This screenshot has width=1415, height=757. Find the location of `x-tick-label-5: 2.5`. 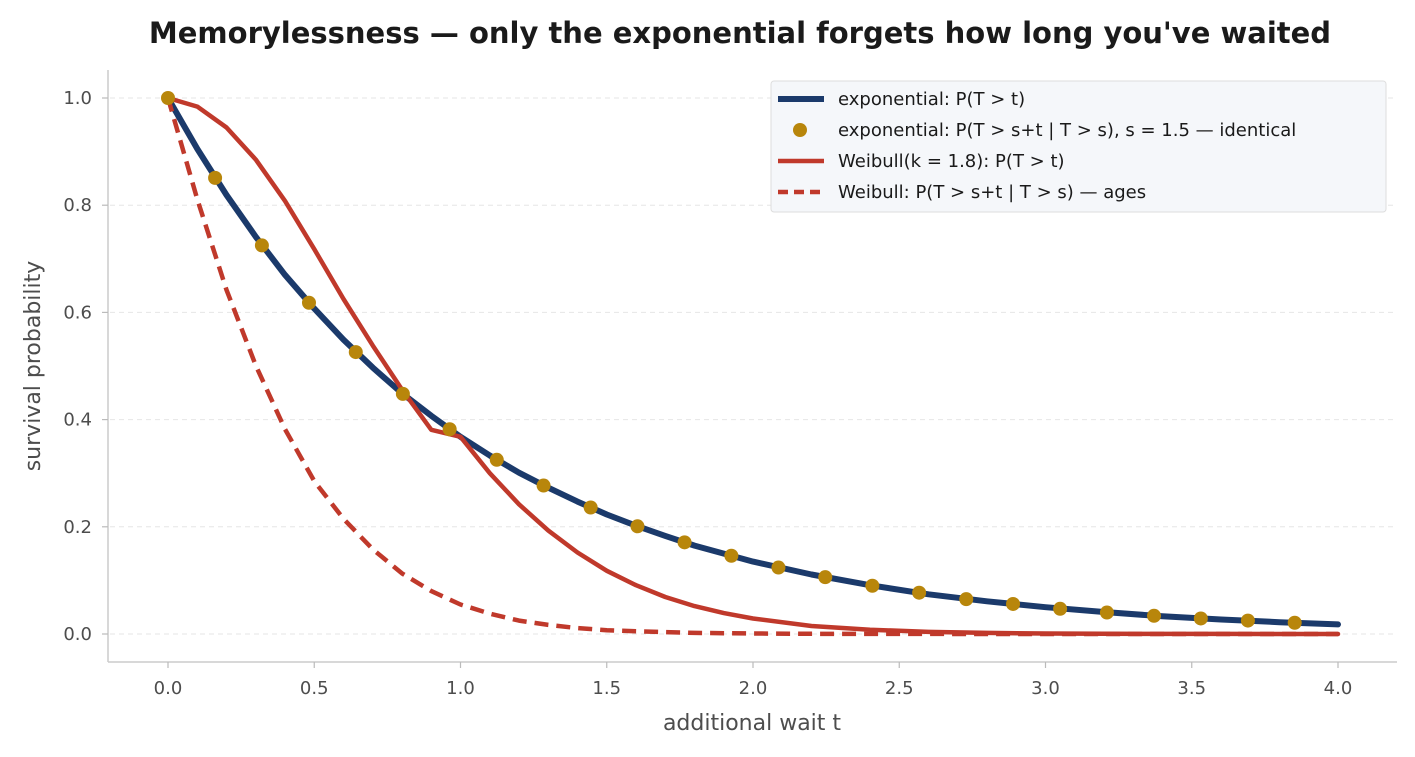

x-tick-label-5: 2.5 is located at coordinates (899, 688).